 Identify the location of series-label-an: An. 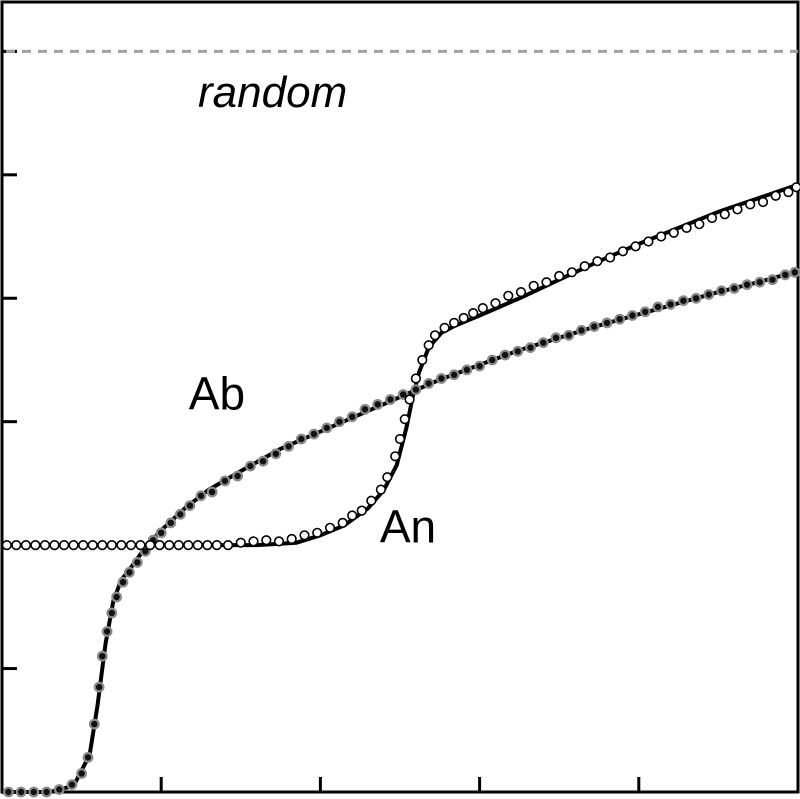
(408, 527).